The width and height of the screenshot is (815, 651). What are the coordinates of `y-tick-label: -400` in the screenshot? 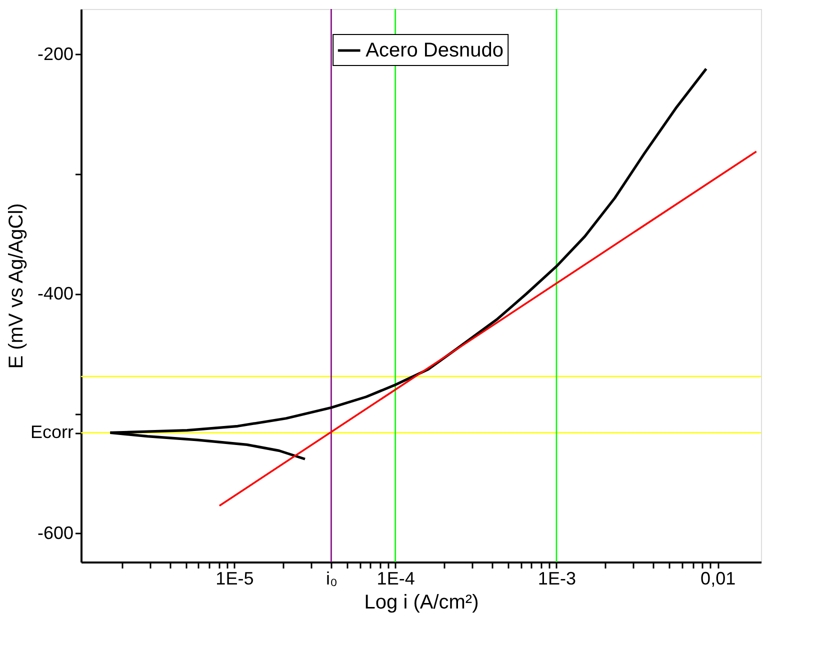 It's located at (55, 293).